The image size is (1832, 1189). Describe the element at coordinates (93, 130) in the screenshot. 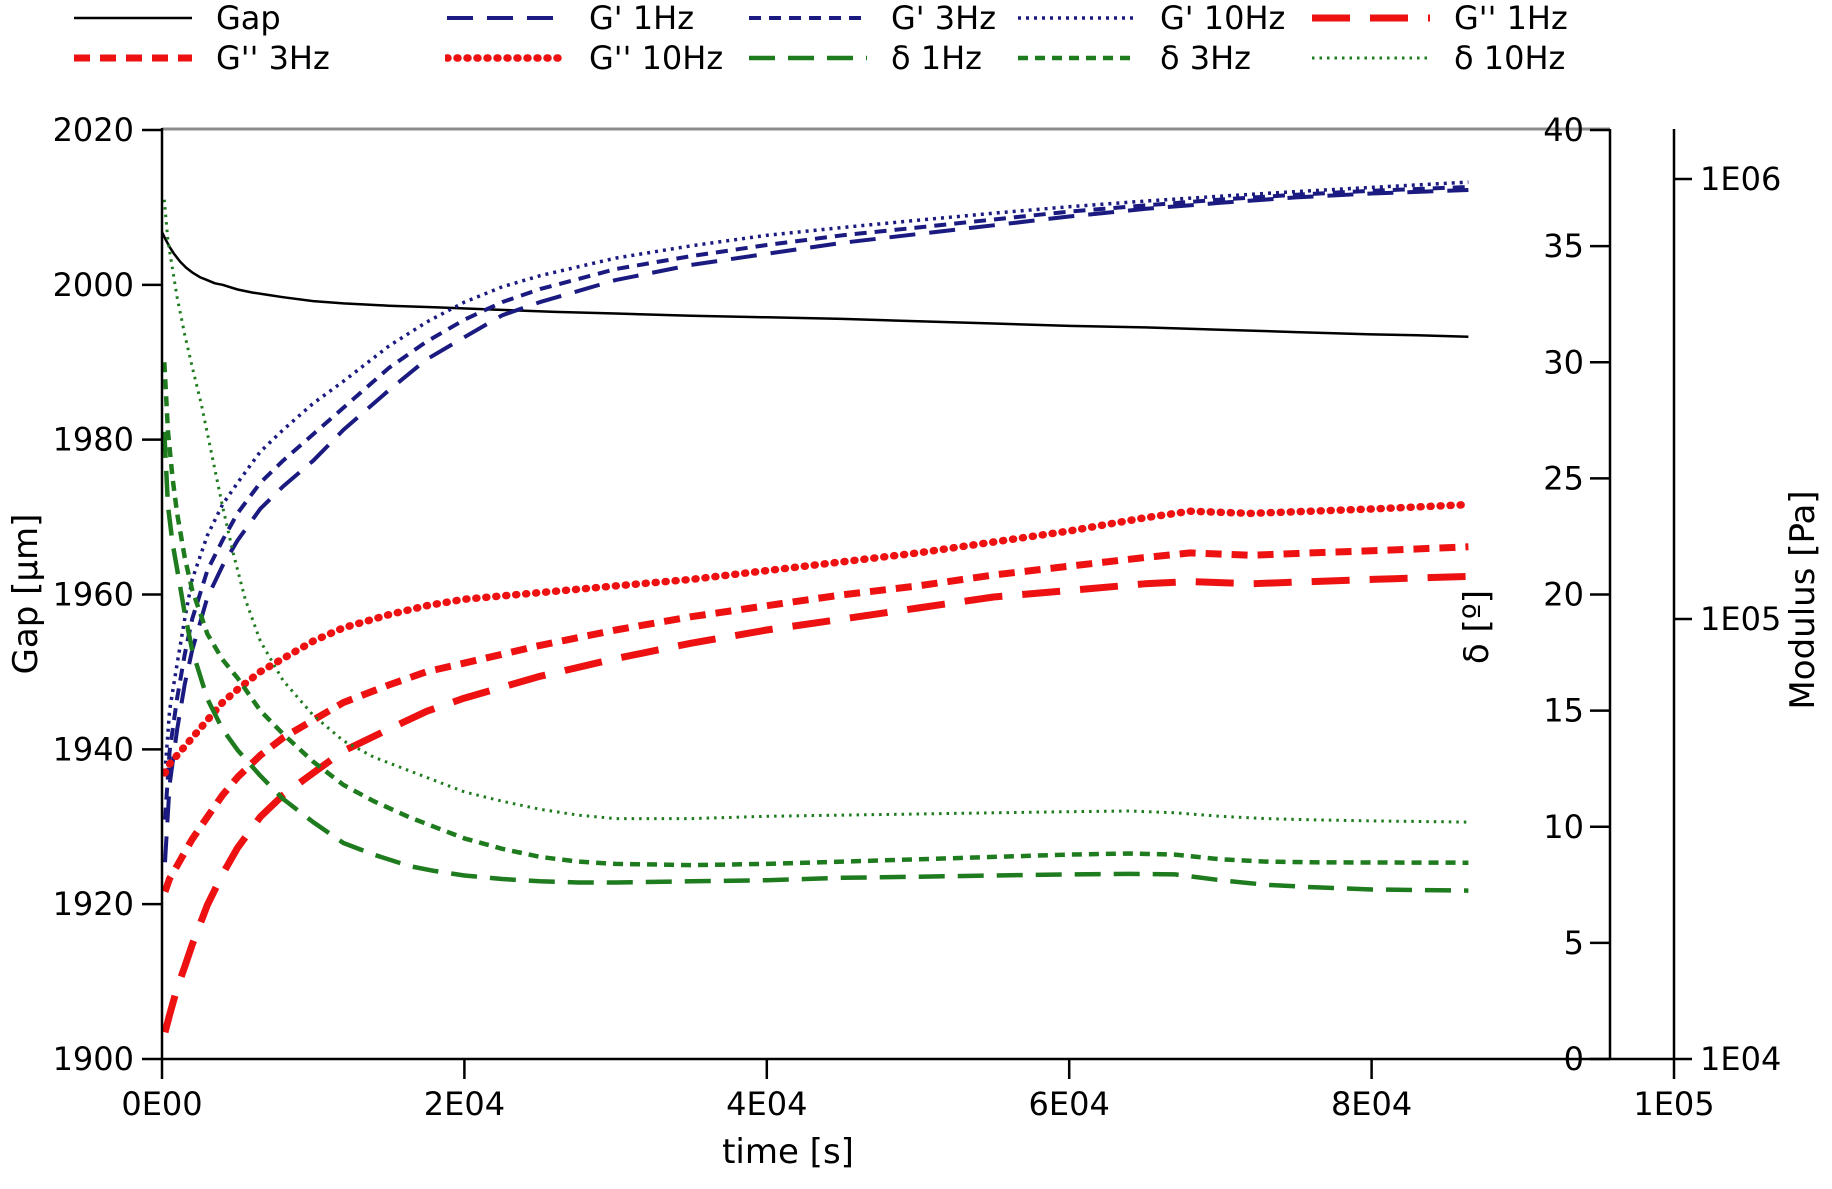

I see `gap-axis-tick-label: 2020` at that location.